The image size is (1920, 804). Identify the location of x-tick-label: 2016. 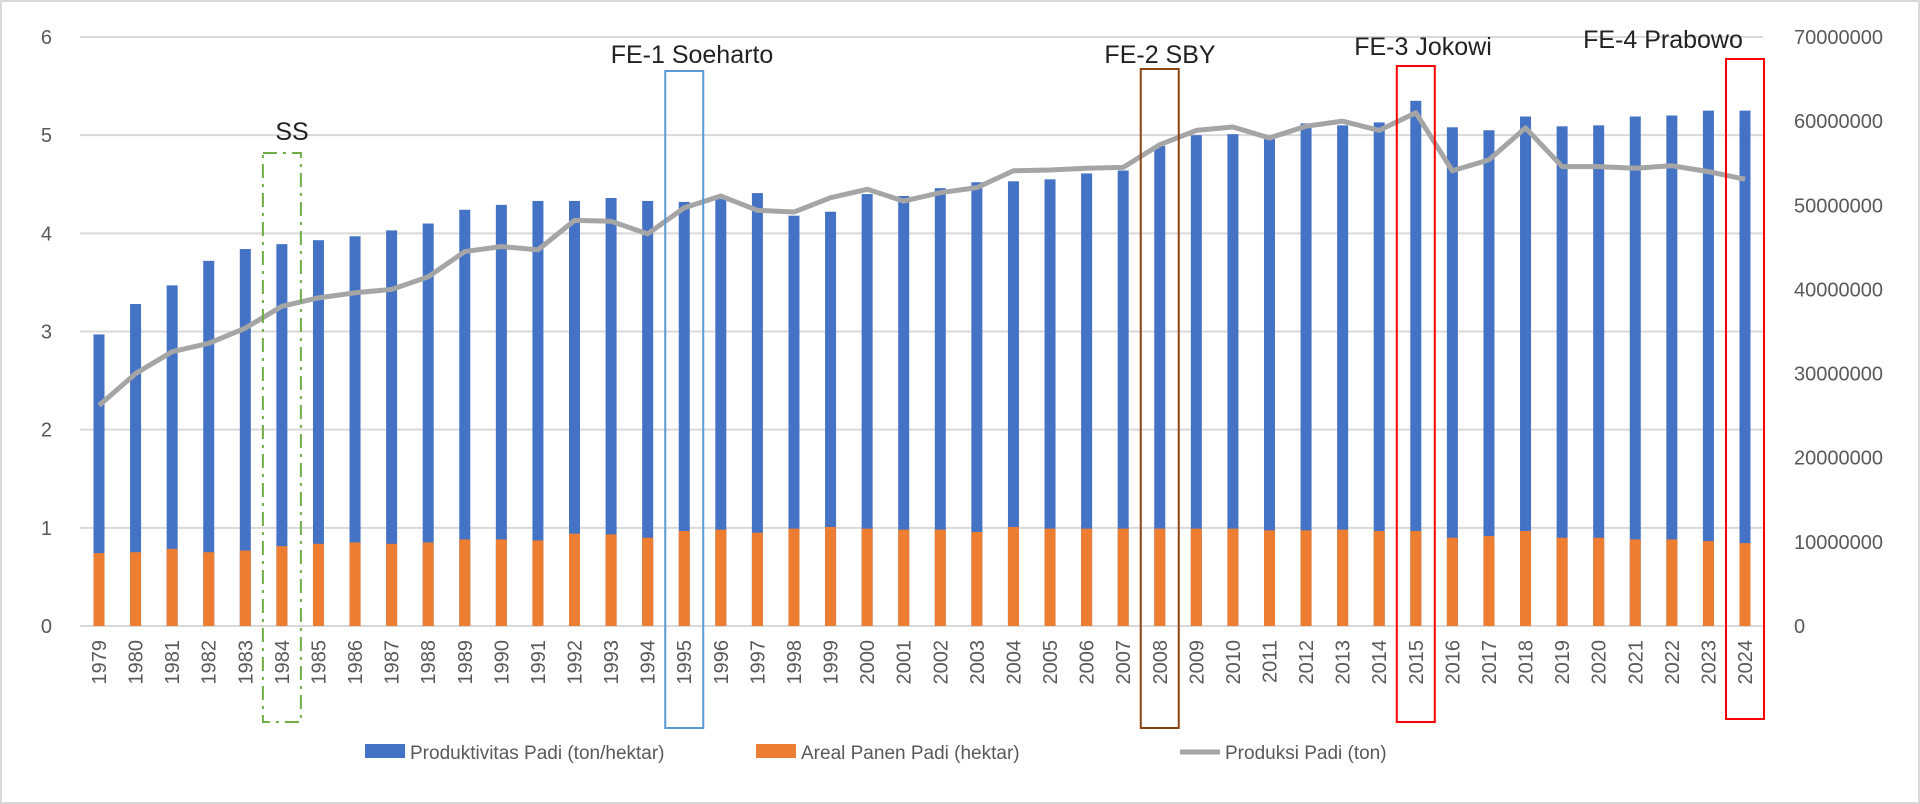
(1453, 662).